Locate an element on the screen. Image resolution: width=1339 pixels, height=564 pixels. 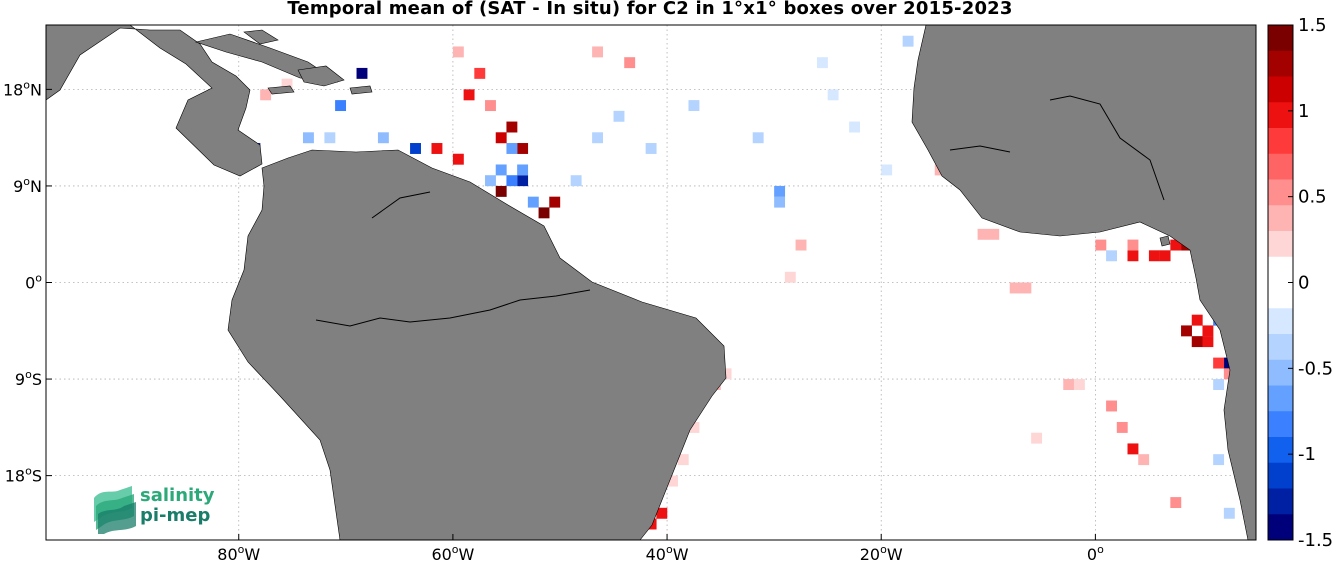
colorbar-tick-label: 1 is located at coordinates (1303, 111).